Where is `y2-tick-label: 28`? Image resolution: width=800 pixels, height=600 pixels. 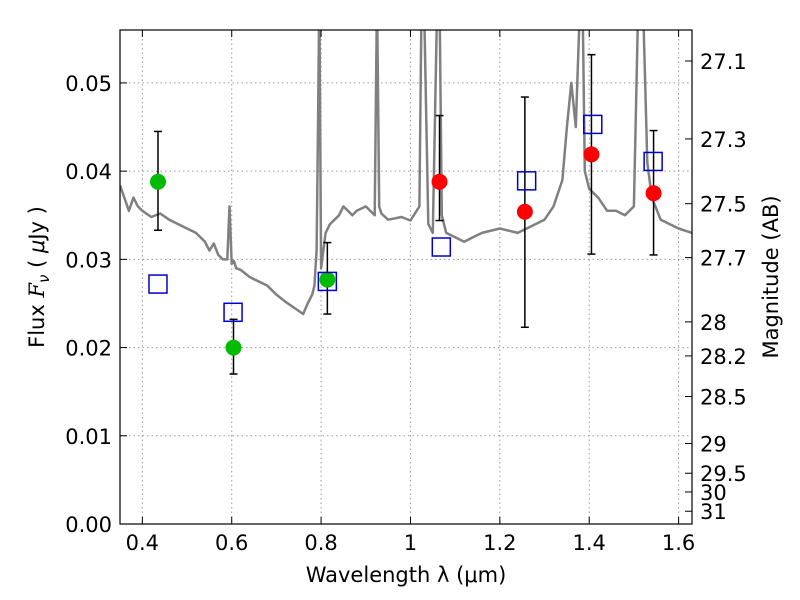
y2-tick-label: 28 is located at coordinates (713, 323).